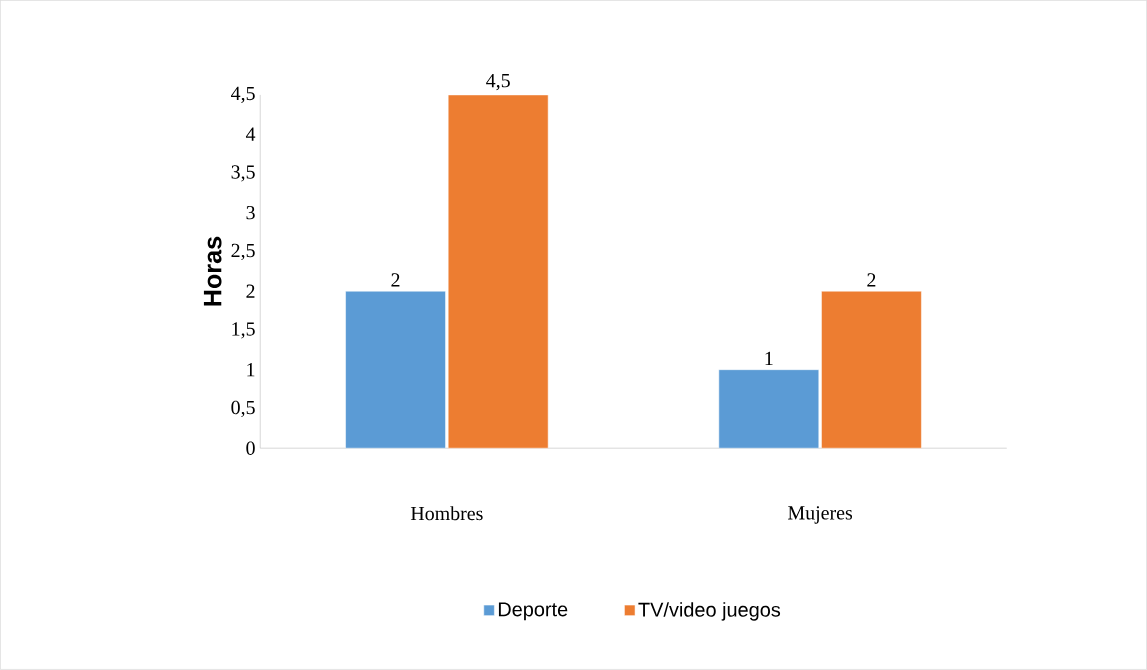  What do you see at coordinates (250, 291) in the screenshot?
I see `y-tick-label: 2` at bounding box center [250, 291].